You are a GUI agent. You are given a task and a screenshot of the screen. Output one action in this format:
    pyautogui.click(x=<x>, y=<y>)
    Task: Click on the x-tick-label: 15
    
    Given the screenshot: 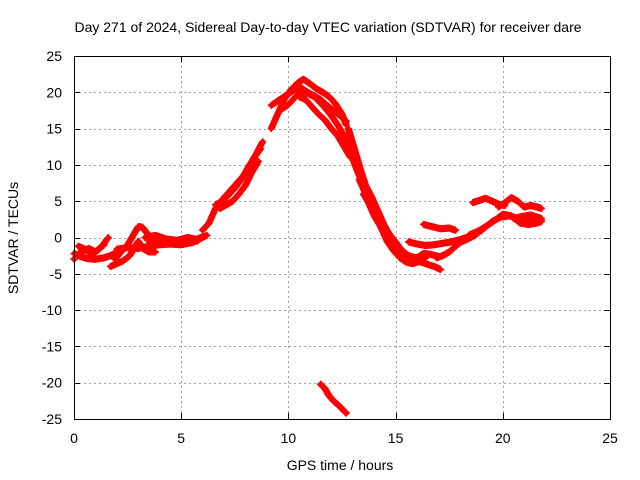 What is the action you would take?
    pyautogui.click(x=396, y=438)
    